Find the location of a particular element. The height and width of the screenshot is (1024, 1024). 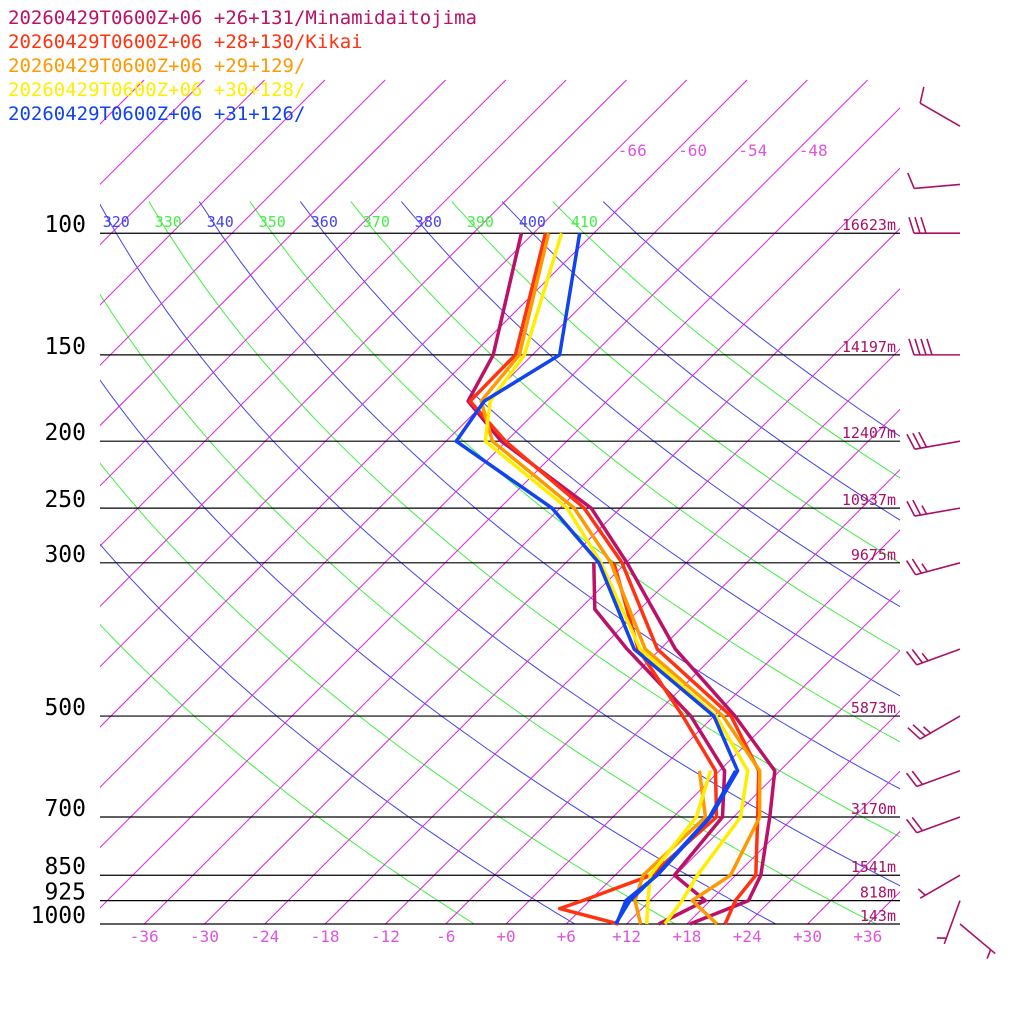

legend-entry: 20260429T0600Z+06 +31+126/ is located at coordinates (157, 114).